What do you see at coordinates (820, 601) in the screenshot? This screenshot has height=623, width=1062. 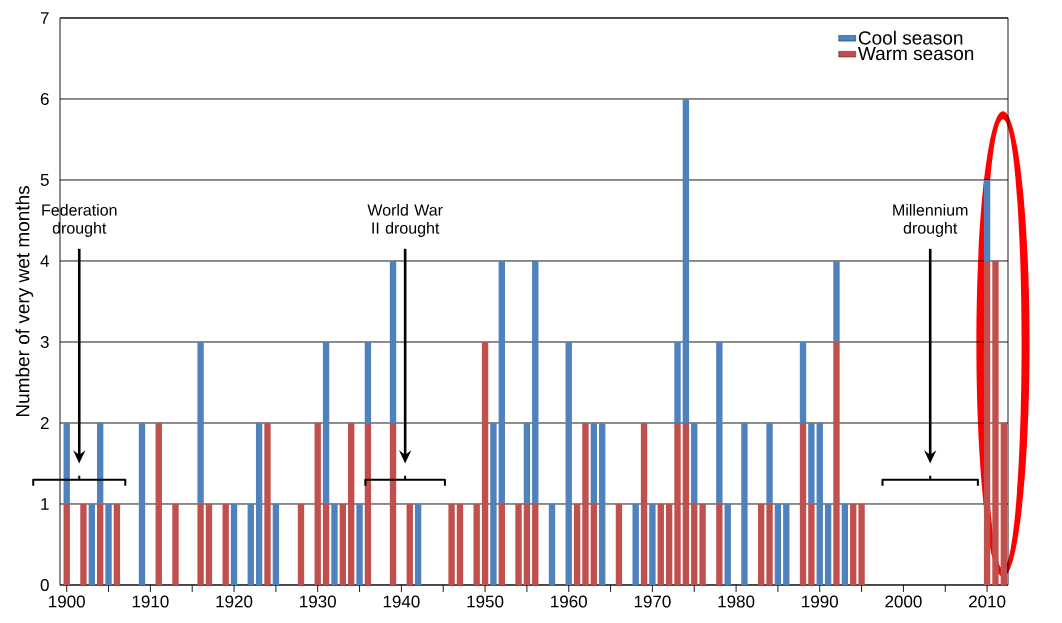 I see `x-tick-label: 1990` at bounding box center [820, 601].